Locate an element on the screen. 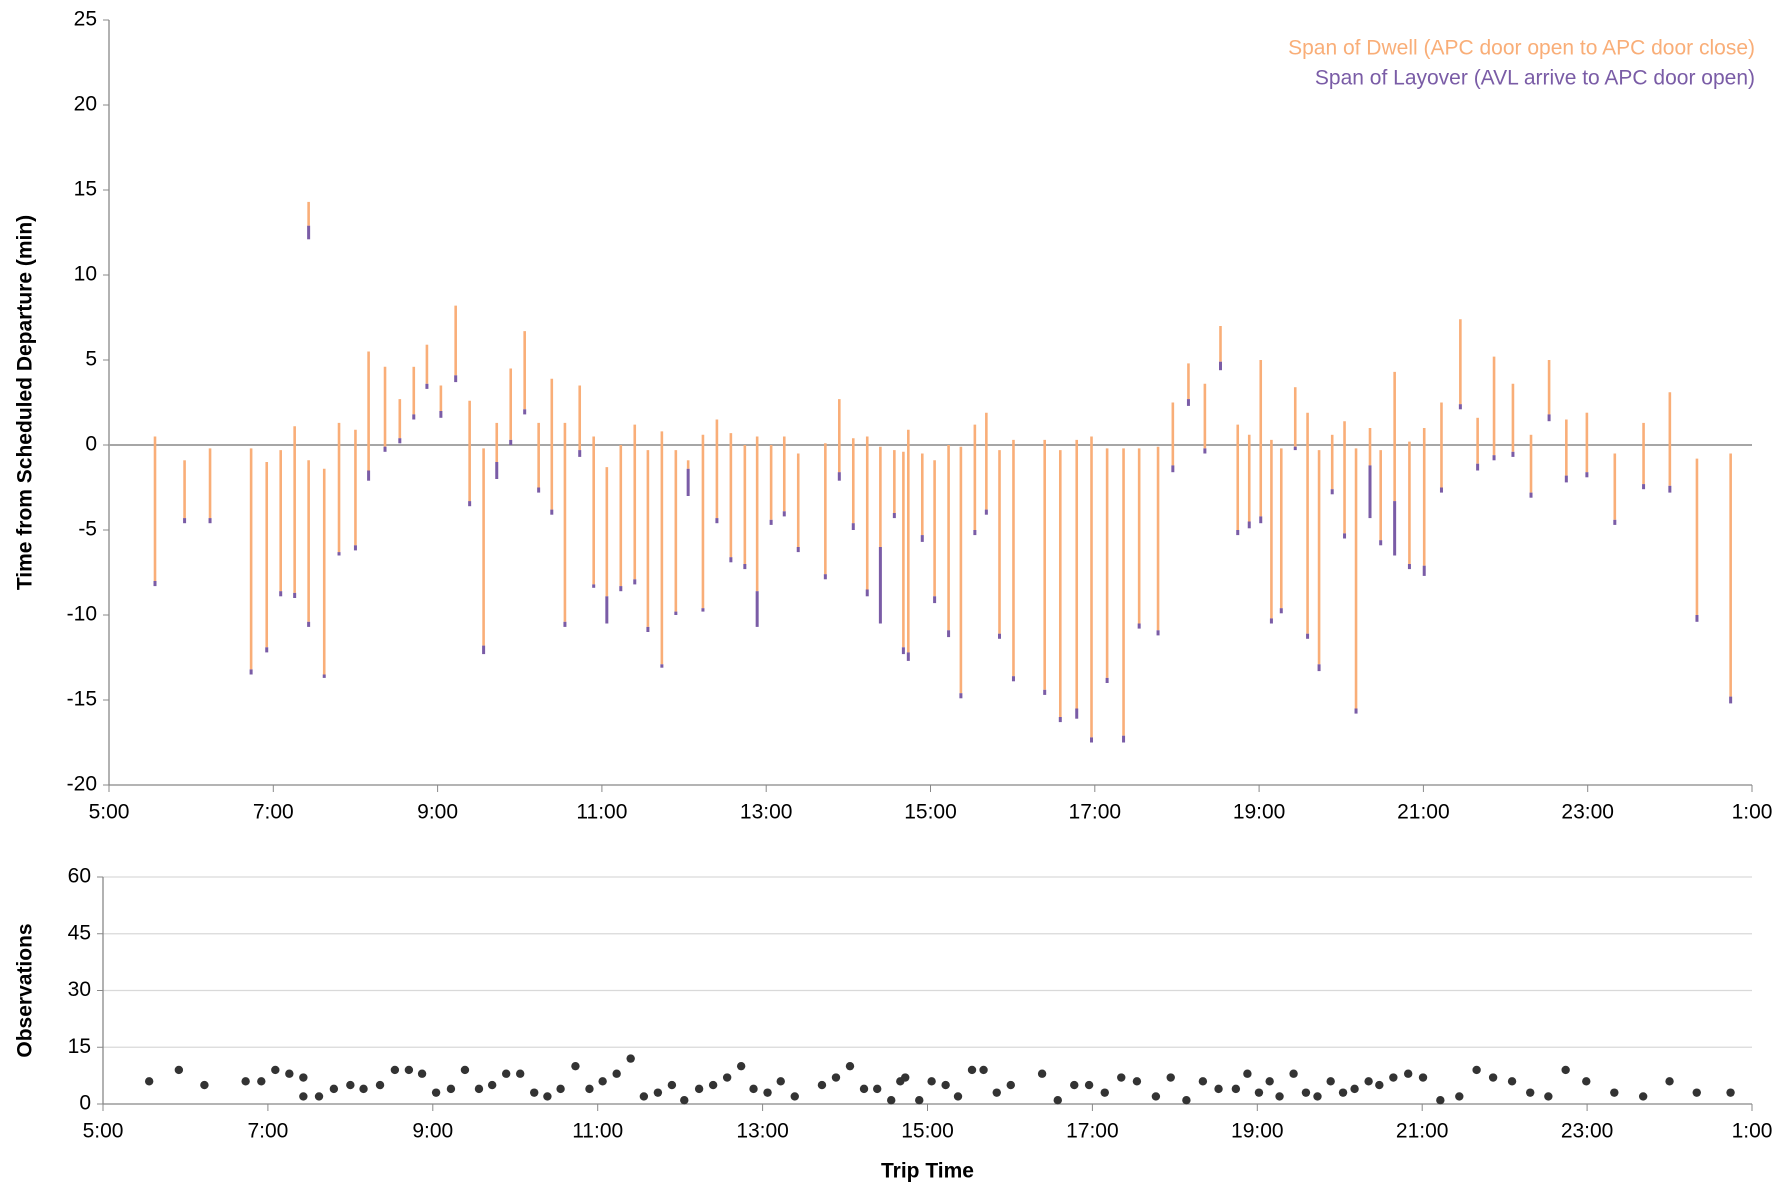 Image resolution: width=1786 pixels, height=1187 pixels. y-tick-label: 20 is located at coordinates (85, 104).